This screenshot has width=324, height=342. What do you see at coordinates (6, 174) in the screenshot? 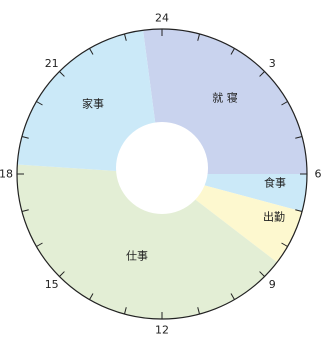
I see `hour-label-18: 18` at bounding box center [6, 174].